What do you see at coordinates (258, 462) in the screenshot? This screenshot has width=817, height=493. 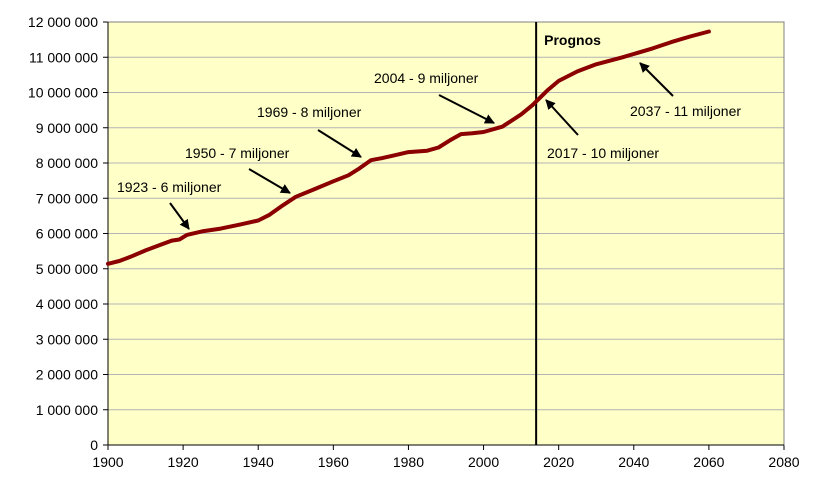 I see `x-tick-label: 1940` at bounding box center [258, 462].